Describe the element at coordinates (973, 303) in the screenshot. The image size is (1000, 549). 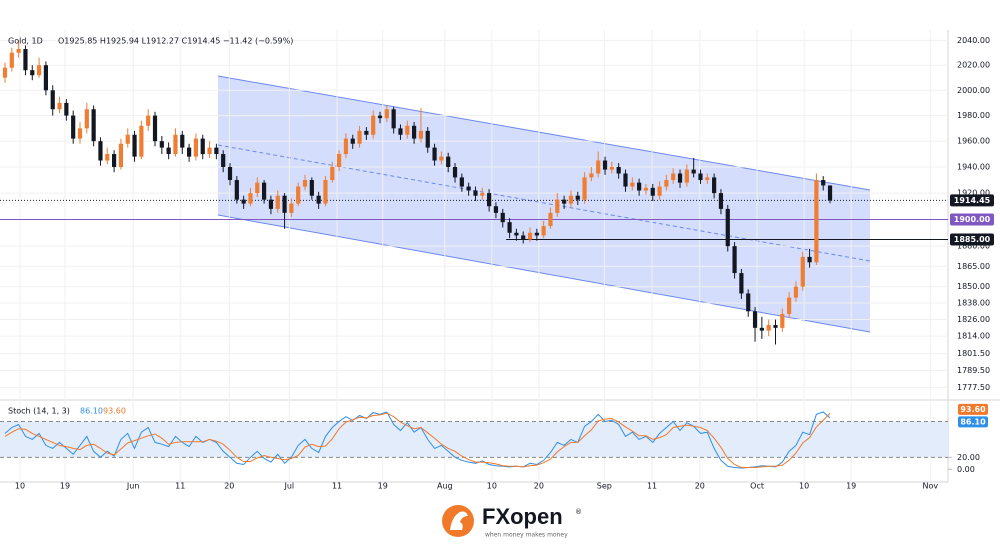
I see `y-tick-label: 1838.00` at that location.